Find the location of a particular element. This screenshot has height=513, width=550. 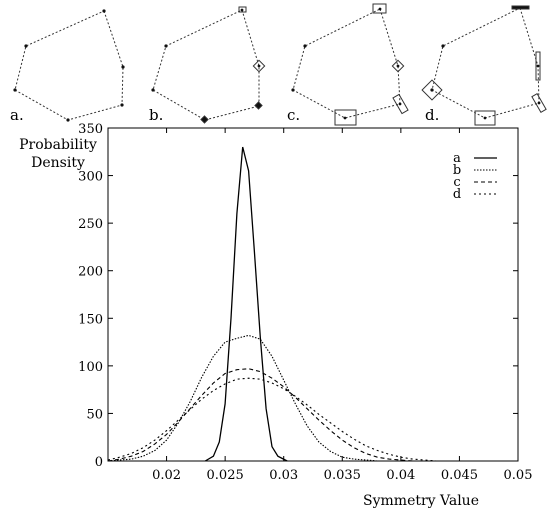

panel-label-a: a. is located at coordinates (17, 115).